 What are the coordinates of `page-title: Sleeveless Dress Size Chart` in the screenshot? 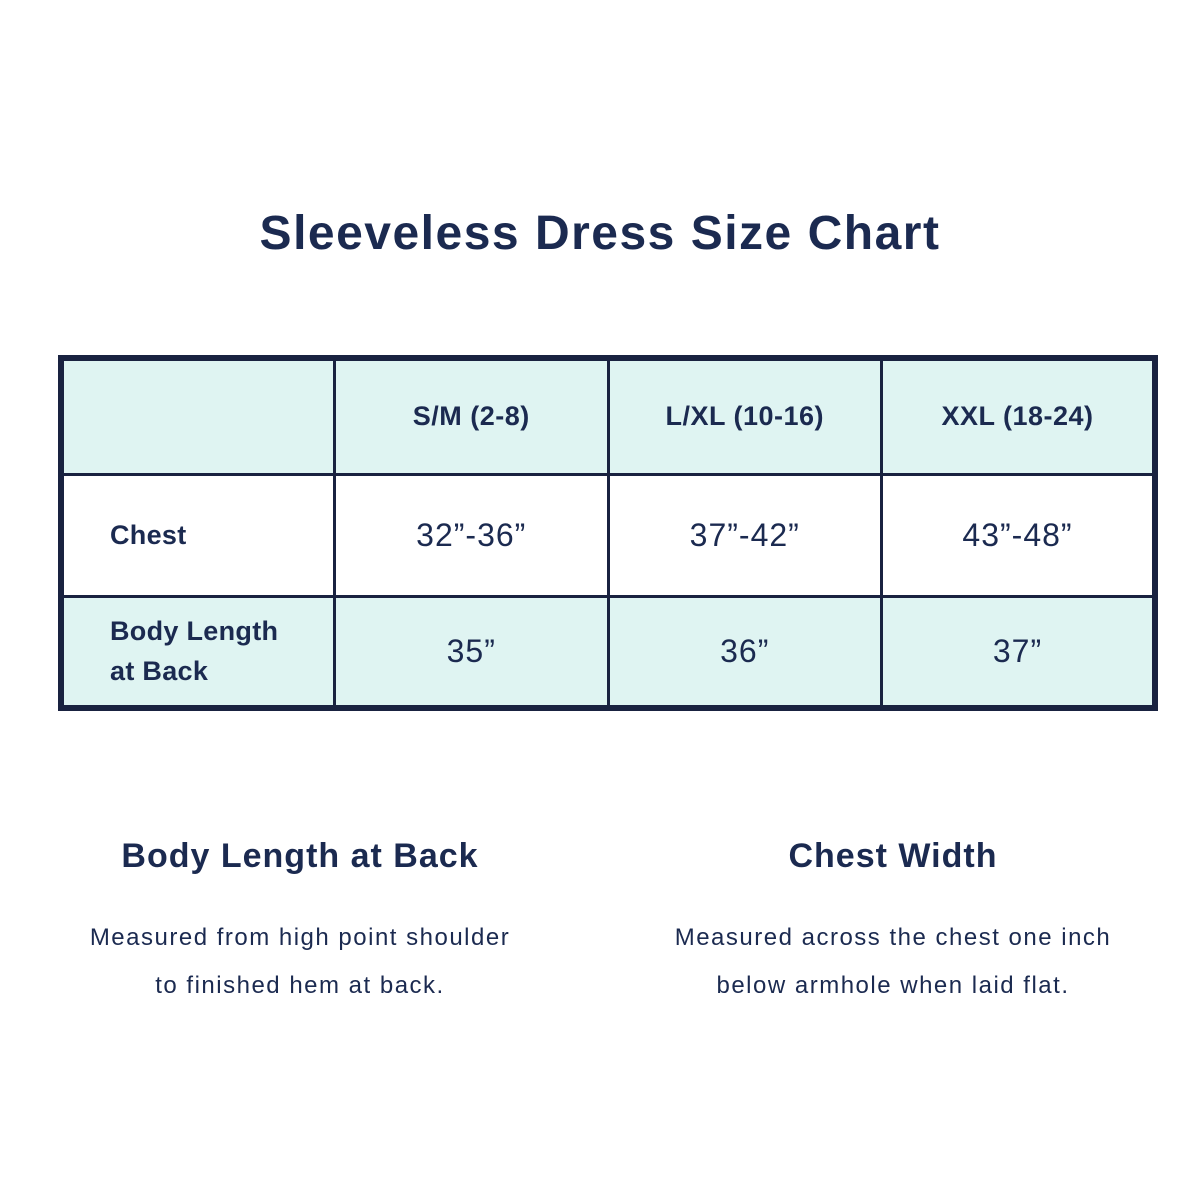 It's located at (600, 233).